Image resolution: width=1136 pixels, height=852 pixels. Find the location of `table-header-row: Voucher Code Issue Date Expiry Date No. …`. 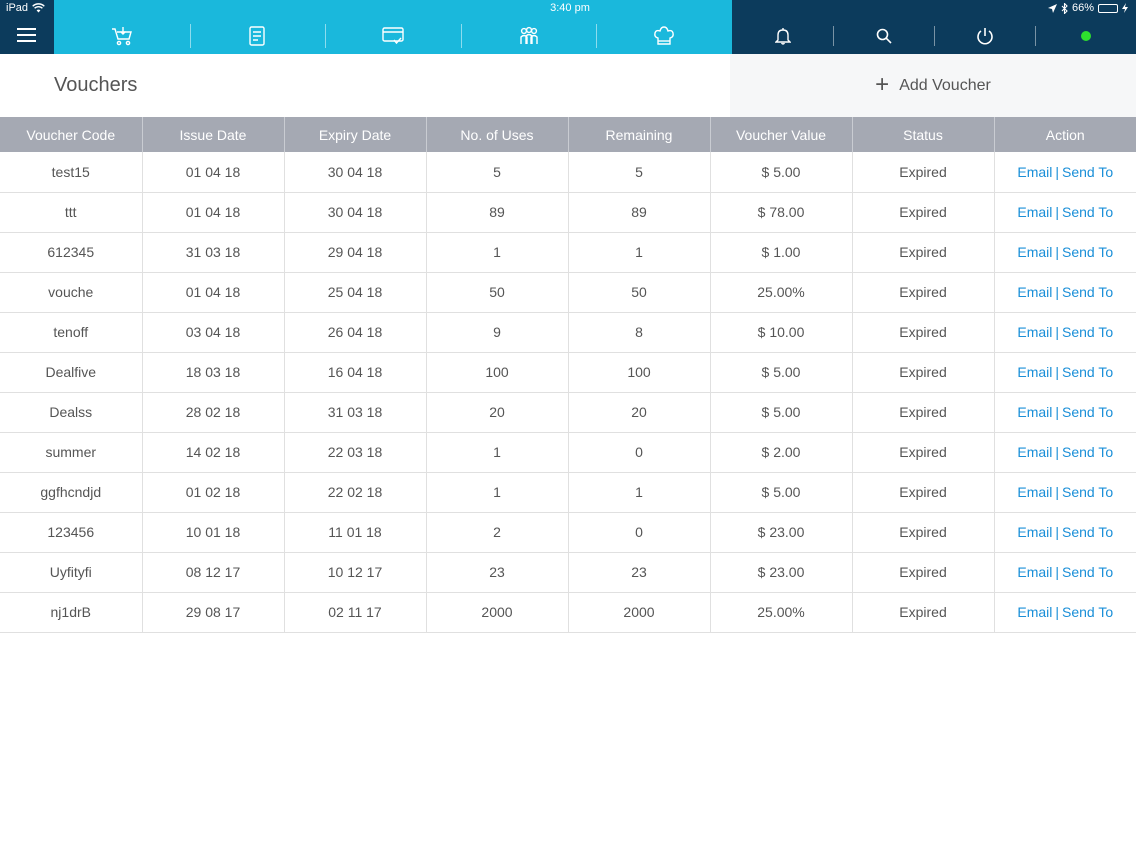

table-header-row: Voucher Code Issue Date Expiry Date No. … is located at coordinates (568, 134).